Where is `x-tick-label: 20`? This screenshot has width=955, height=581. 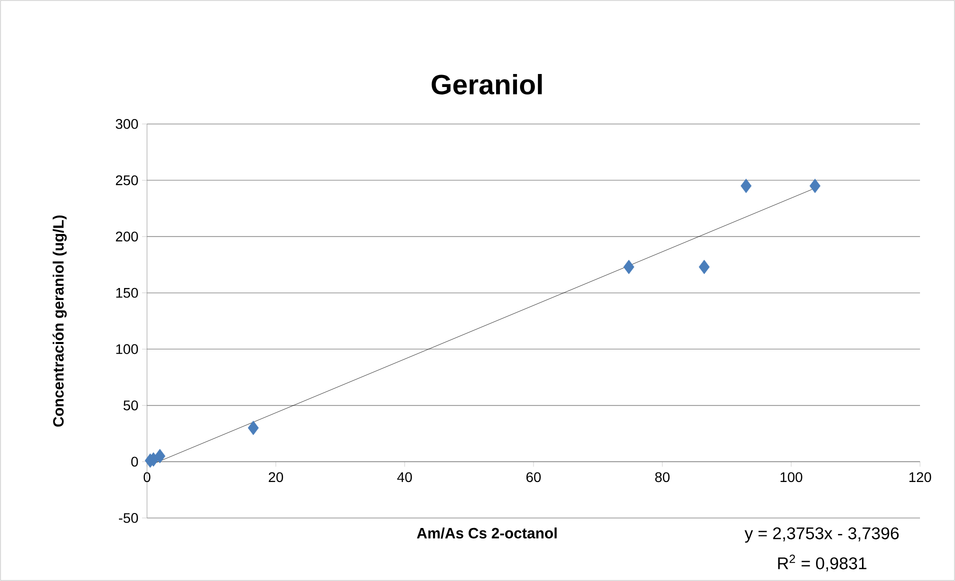 x-tick-label: 20 is located at coordinates (276, 477).